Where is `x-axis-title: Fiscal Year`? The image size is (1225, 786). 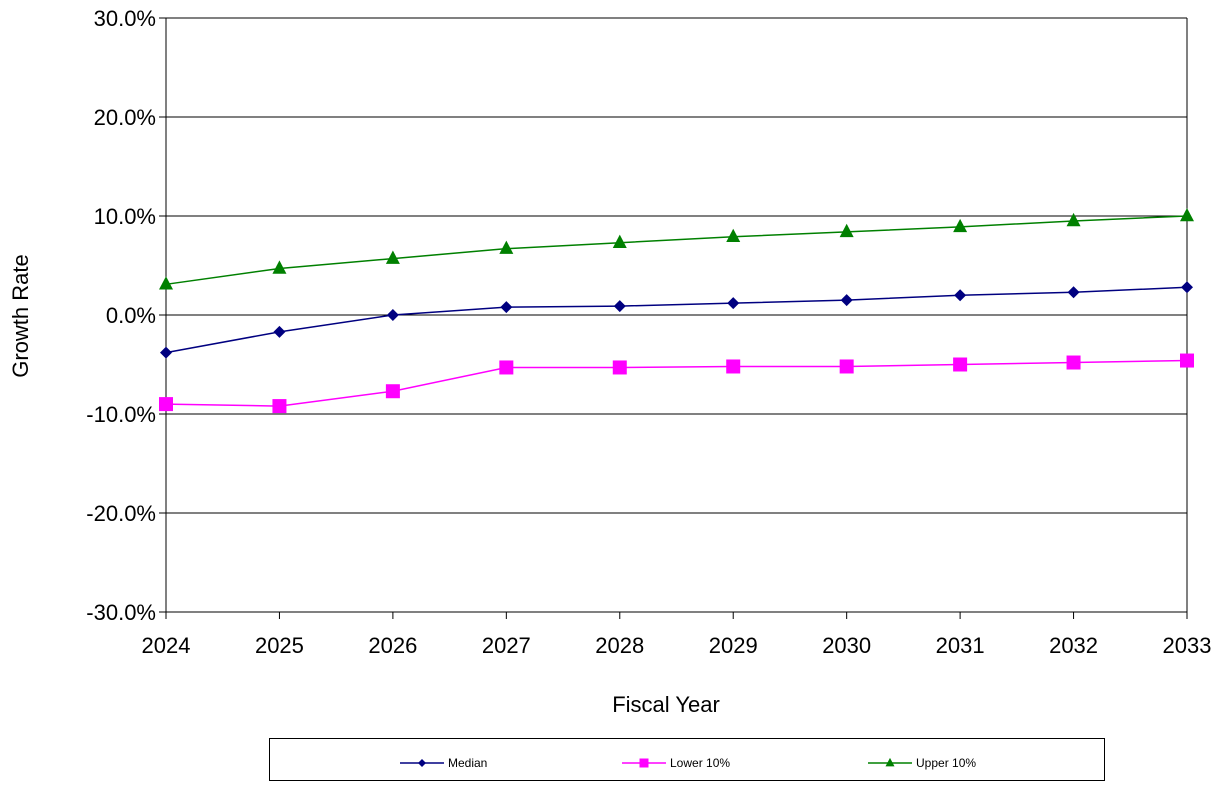 x-axis-title: Fiscal Year is located at coordinates (666, 704).